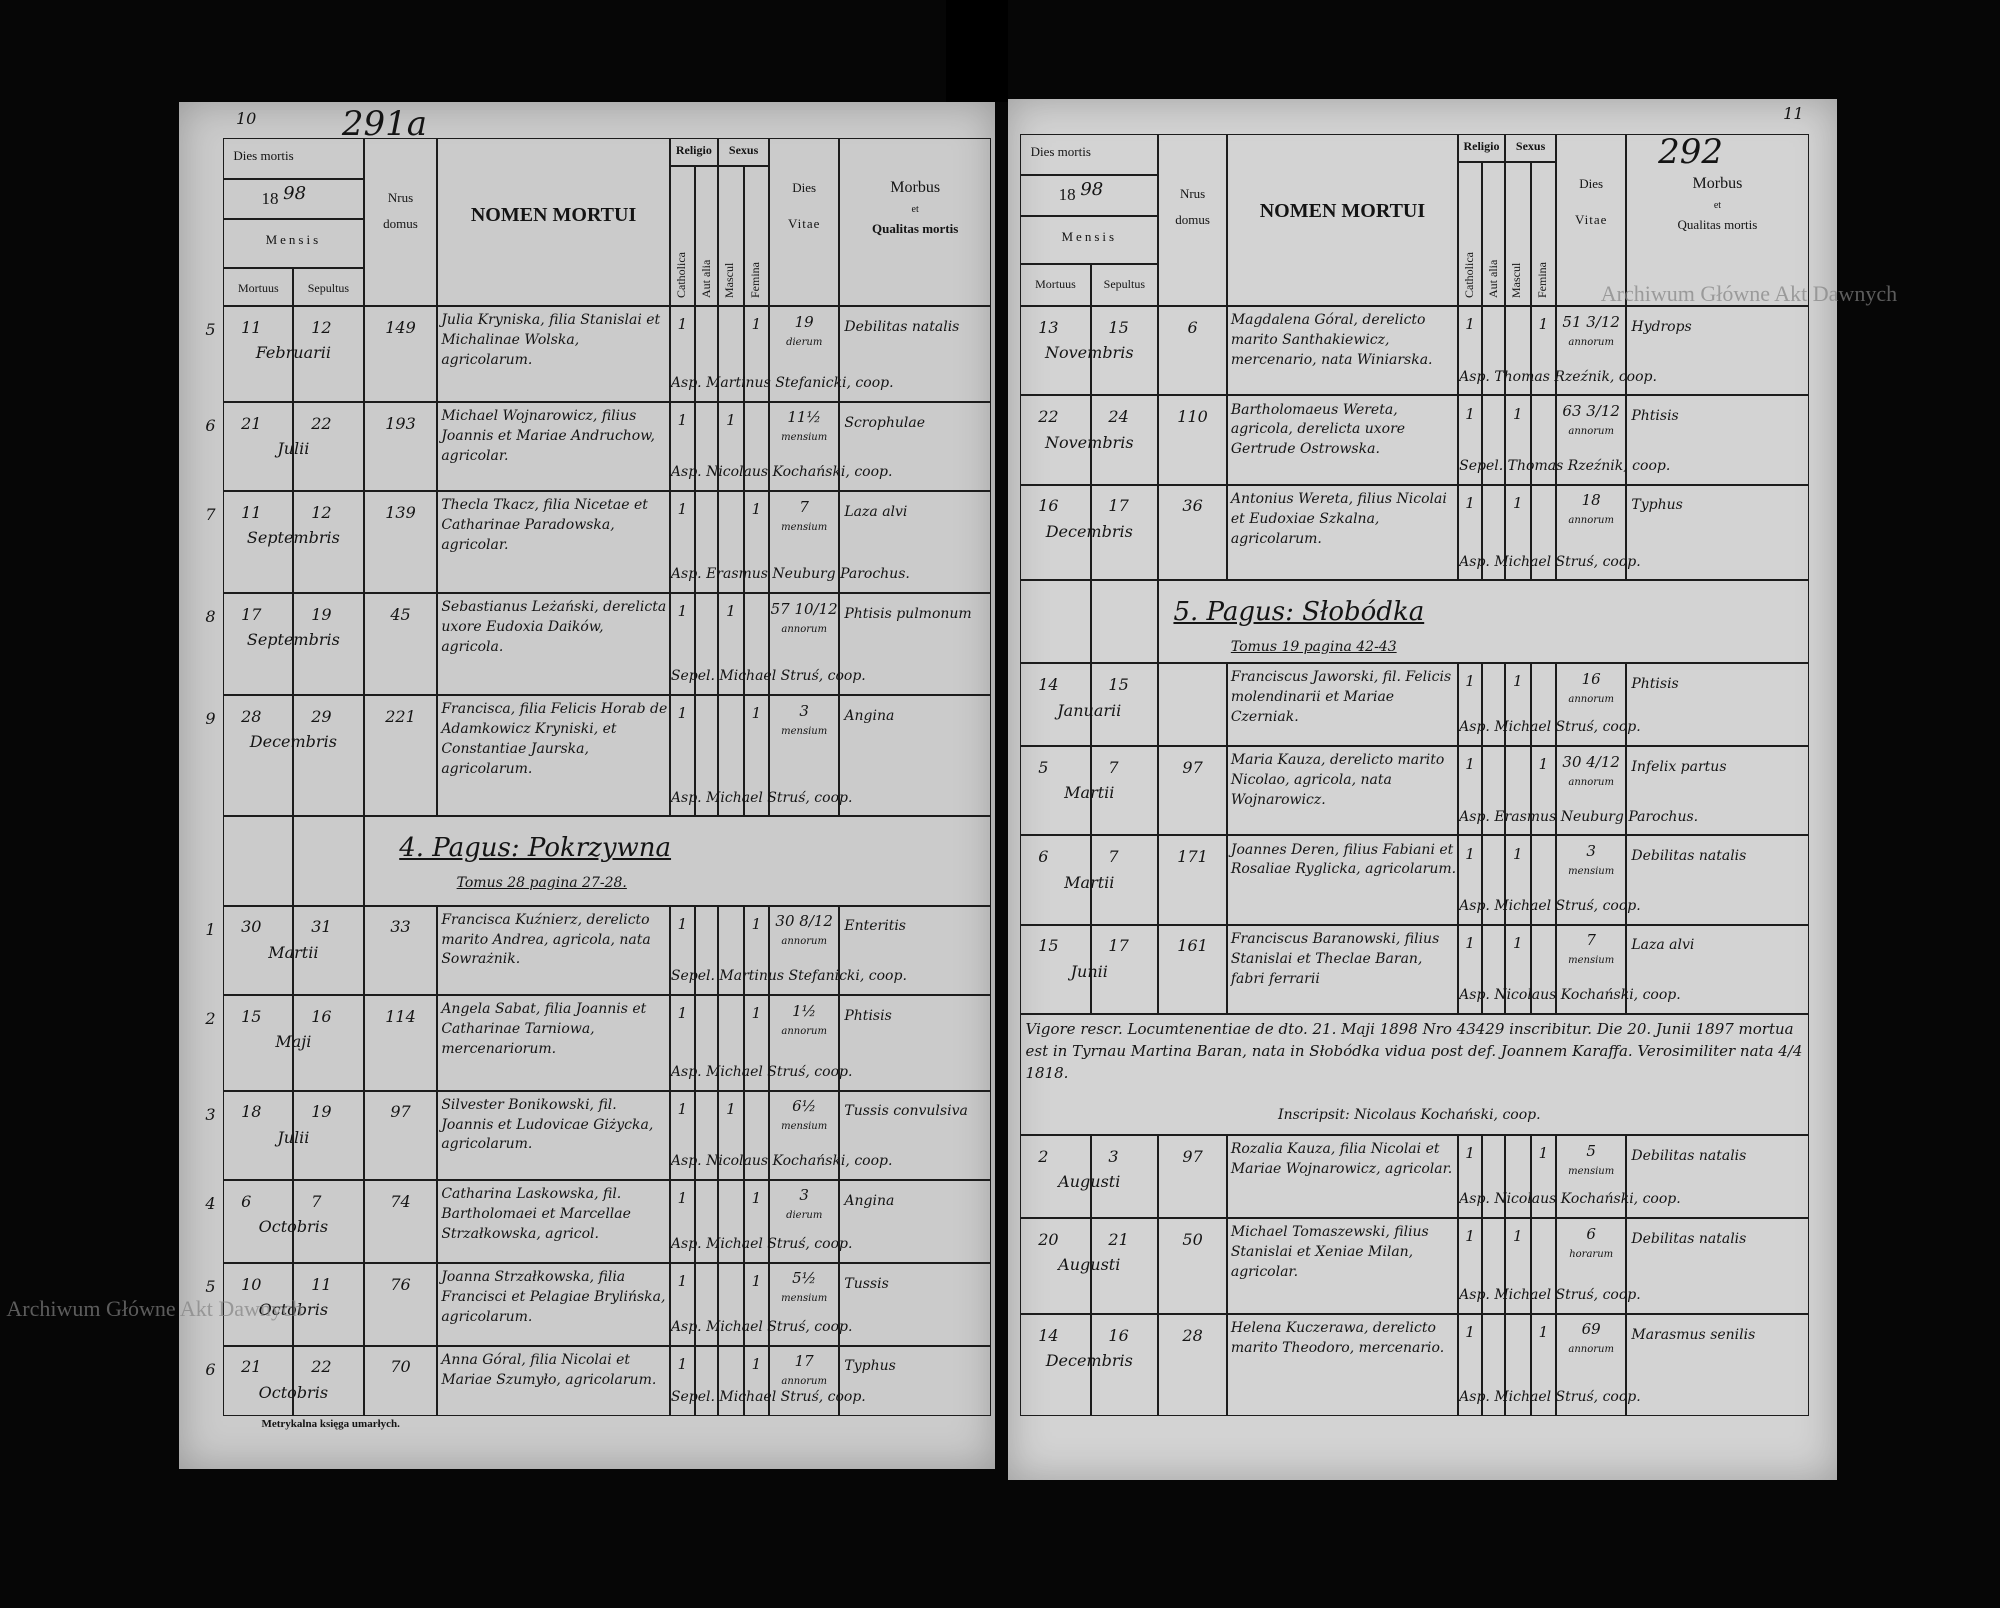 This screenshot has width=2000, height=1608. I want to click on house-number: 36, so click(1192, 506).